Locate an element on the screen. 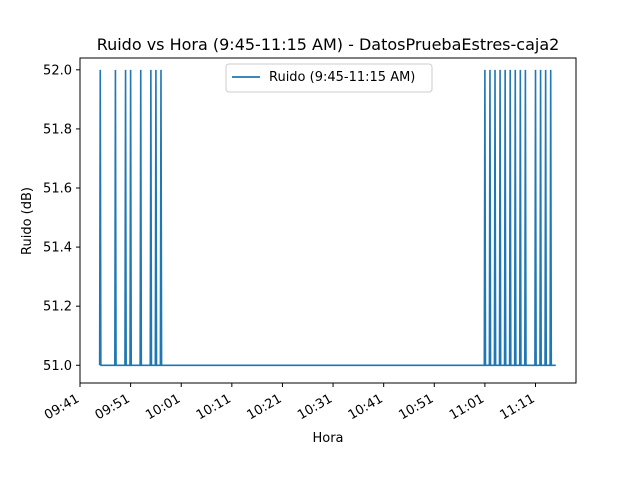  y-tick-label: 51.2 is located at coordinates (57, 307).